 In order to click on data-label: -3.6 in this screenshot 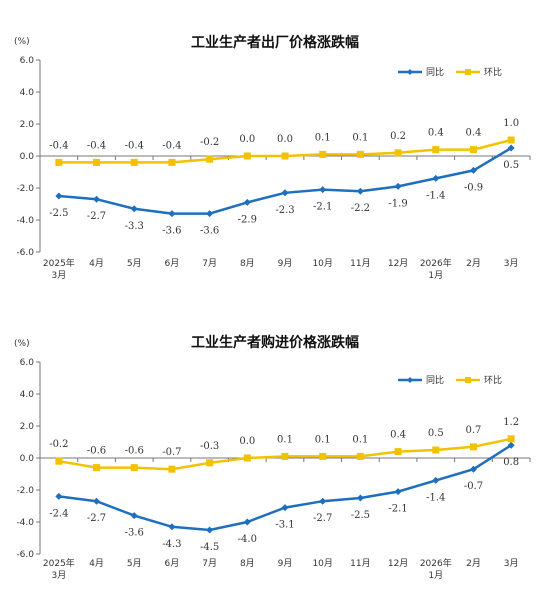, I will do `click(171, 231)`.